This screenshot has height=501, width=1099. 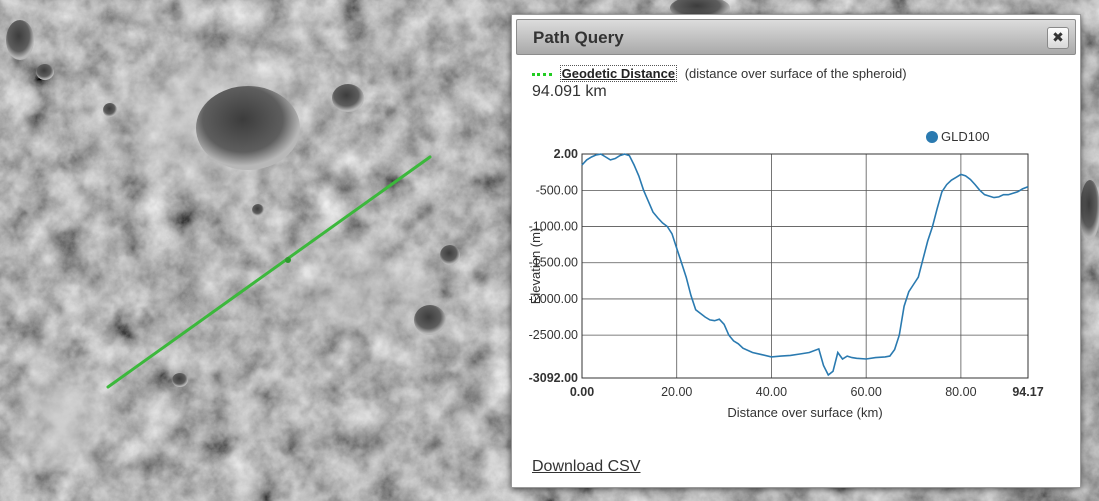 What do you see at coordinates (582, 392) in the screenshot?
I see `x-tick-label: 0.00` at bounding box center [582, 392].